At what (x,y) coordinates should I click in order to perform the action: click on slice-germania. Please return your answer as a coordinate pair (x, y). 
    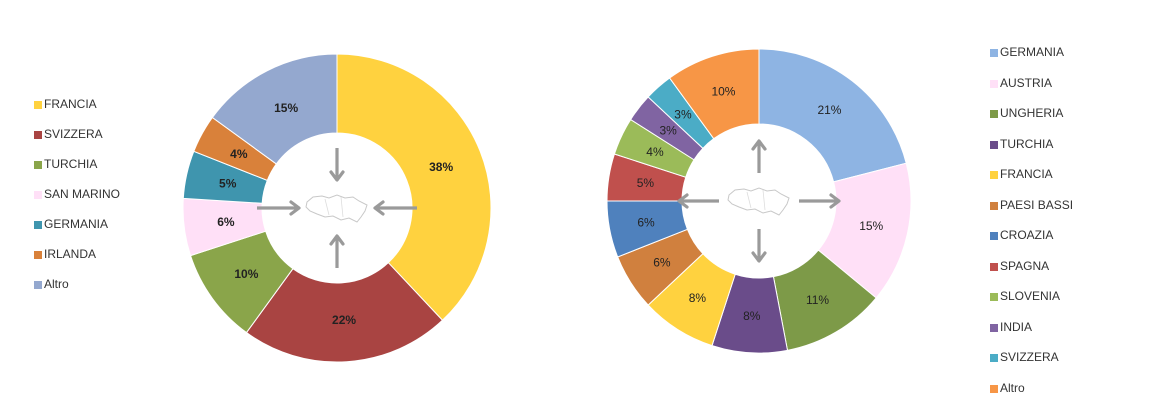
    Looking at the image, I should click on (832, 115).